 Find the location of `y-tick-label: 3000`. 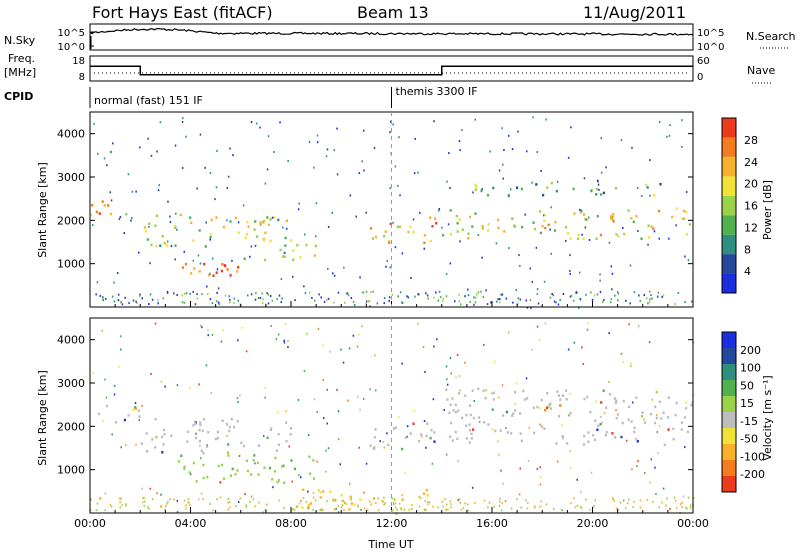

y-tick-label: 3000 is located at coordinates (71, 177).